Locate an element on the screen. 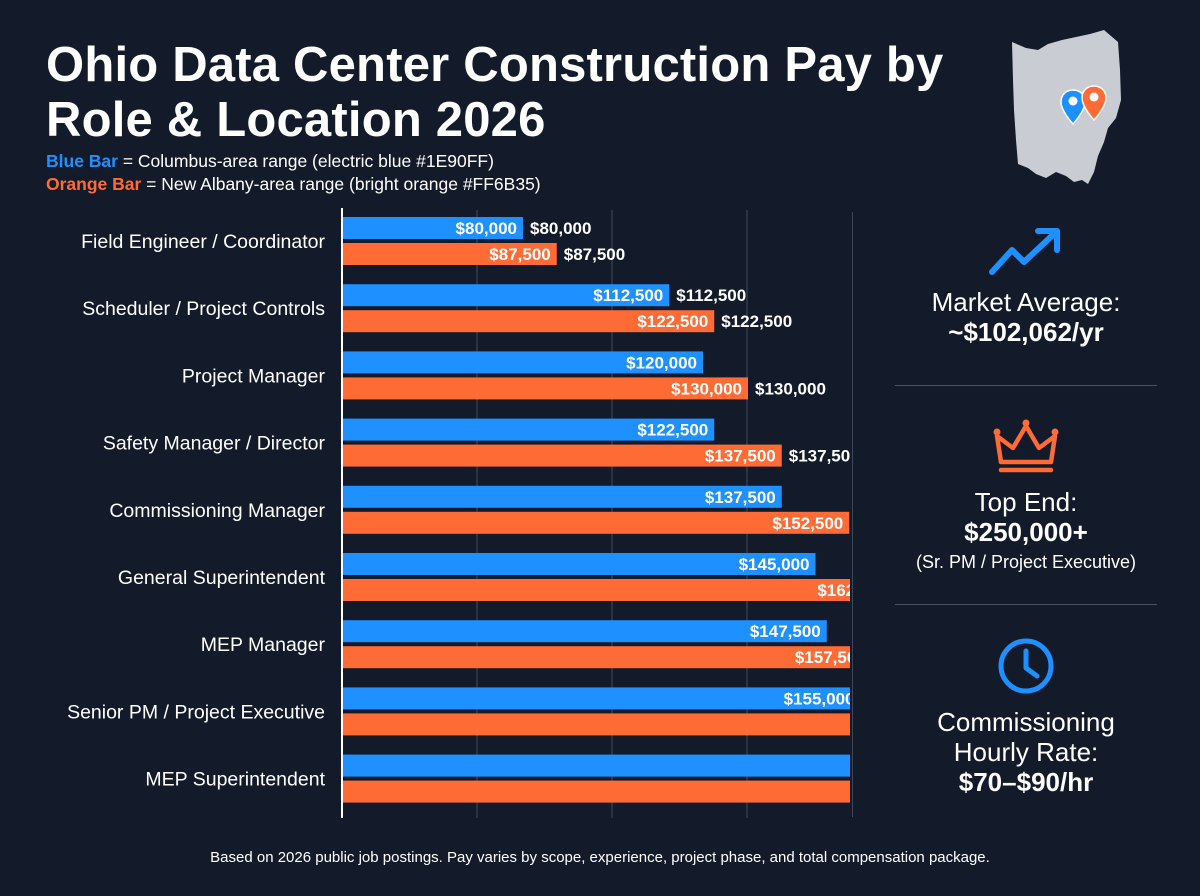  bar-value-label-outside: $130,000 is located at coordinates (790, 388).